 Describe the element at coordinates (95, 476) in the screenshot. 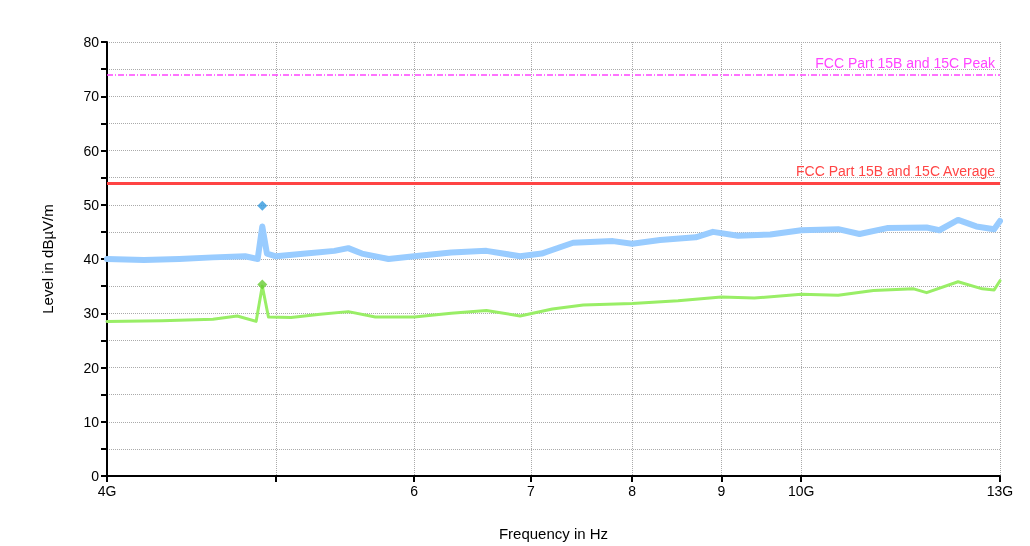

I see `y-tick-label: 0` at that location.